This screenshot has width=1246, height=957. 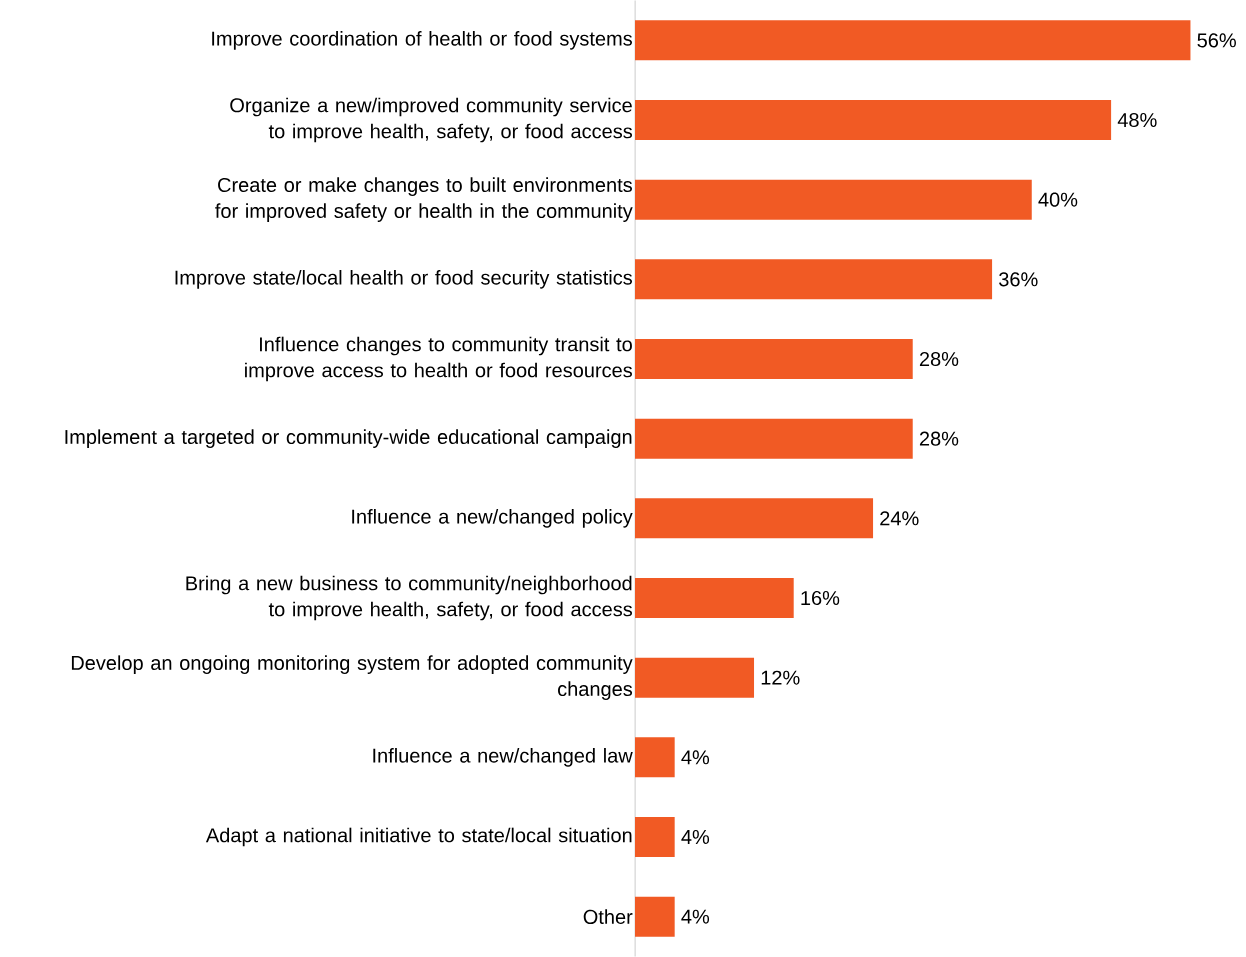 I want to click on y-tick-label: Improve coordination of health or food systems, so click(x=422, y=40).